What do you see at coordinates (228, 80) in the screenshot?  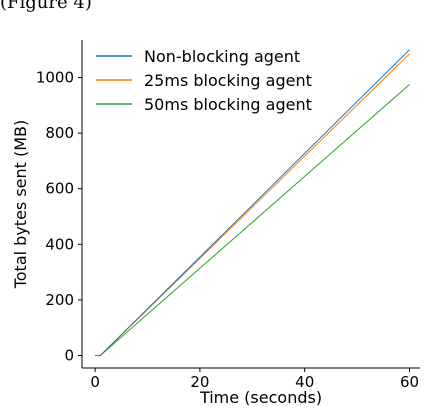 I see `legend-label: 25ms blocking agent` at bounding box center [228, 80].